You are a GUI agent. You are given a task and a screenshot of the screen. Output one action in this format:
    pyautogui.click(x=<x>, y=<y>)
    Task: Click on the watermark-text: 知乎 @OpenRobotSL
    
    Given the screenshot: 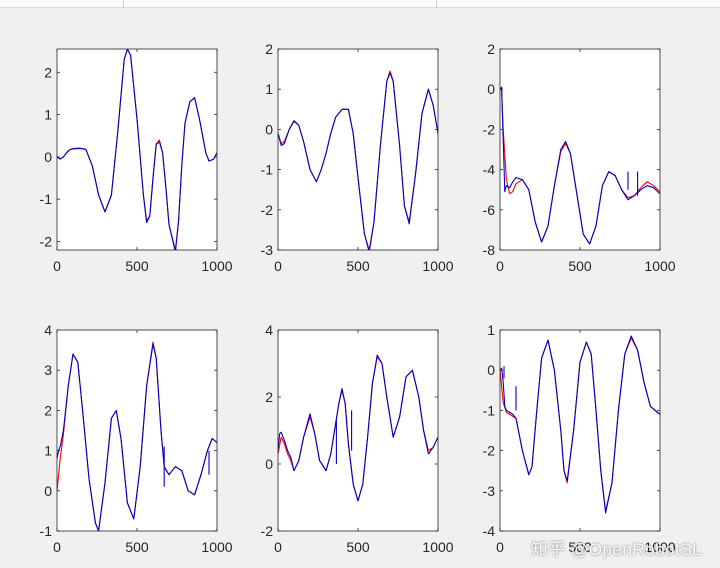 What is the action you would take?
    pyautogui.click(x=616, y=549)
    